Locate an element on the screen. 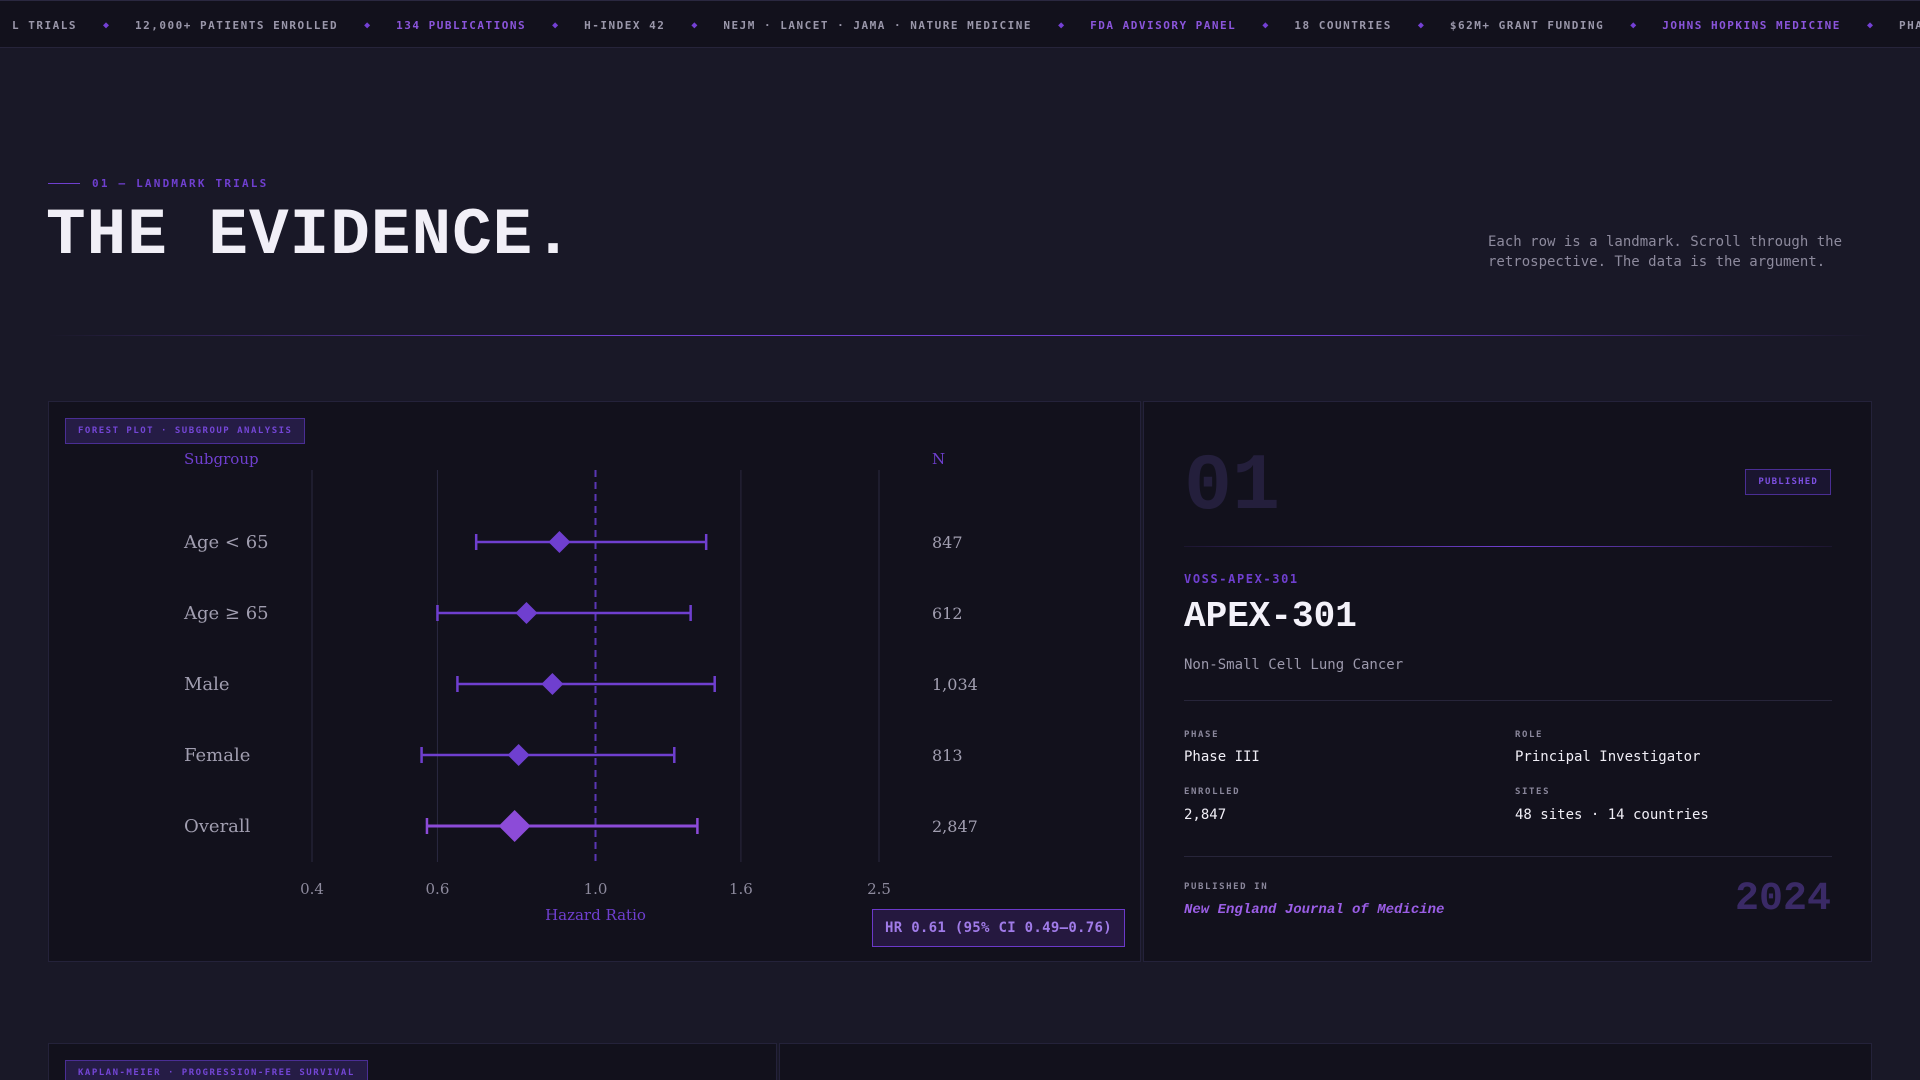  ticker-item: $62M+ GRANT FUNDING is located at coordinates (1527, 25).